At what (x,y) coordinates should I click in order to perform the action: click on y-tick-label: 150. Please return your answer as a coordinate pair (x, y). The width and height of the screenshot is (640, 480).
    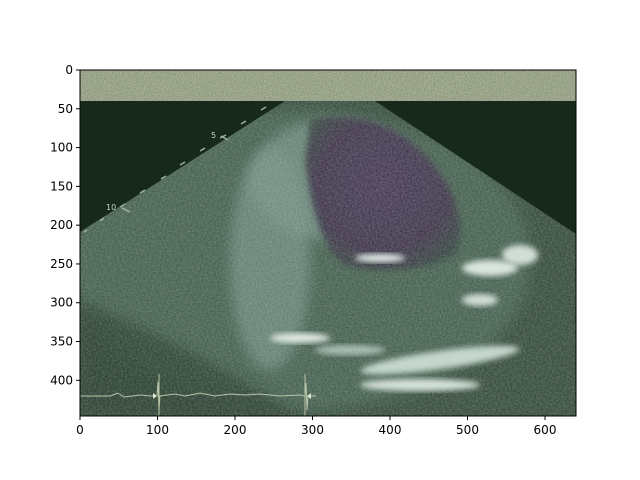
    Looking at the image, I should click on (61, 186).